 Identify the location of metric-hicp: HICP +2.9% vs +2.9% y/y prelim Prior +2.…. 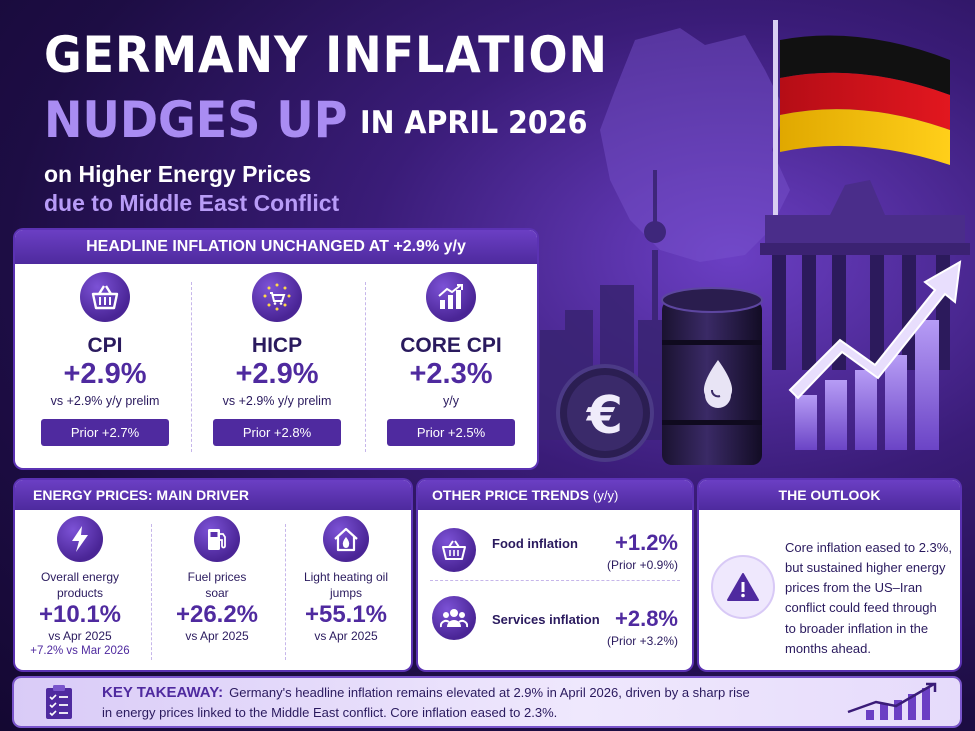
(277, 359).